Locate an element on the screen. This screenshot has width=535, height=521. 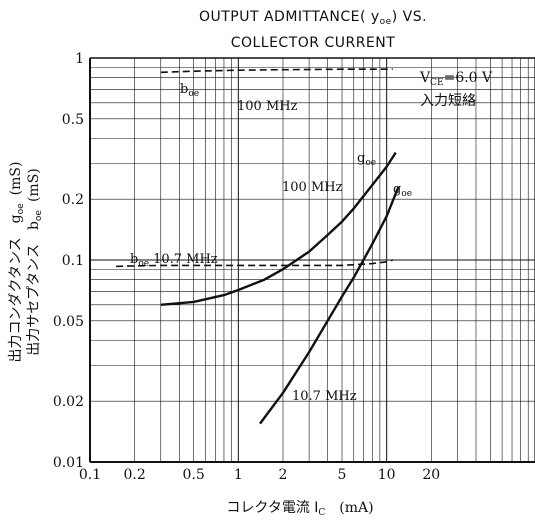
condition-input-short: 入力短絡 is located at coordinates (448, 101).